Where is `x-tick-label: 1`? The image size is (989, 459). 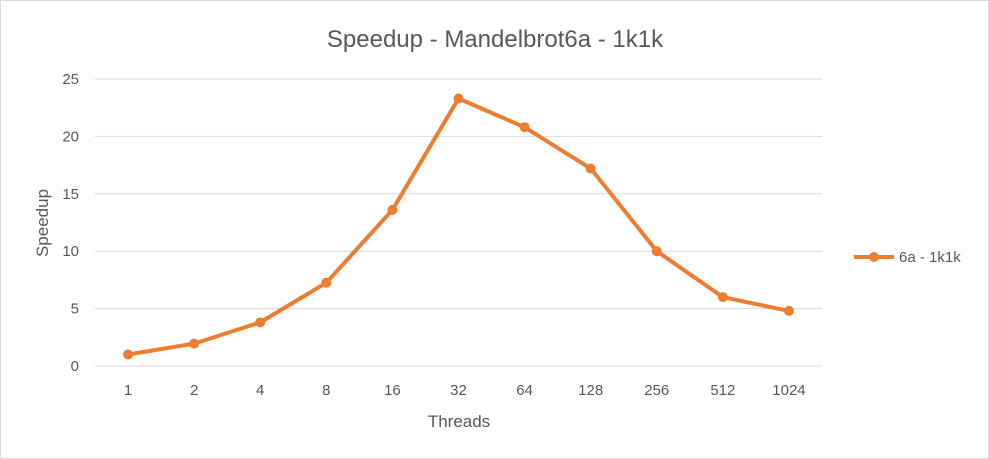 x-tick-label: 1 is located at coordinates (128, 390).